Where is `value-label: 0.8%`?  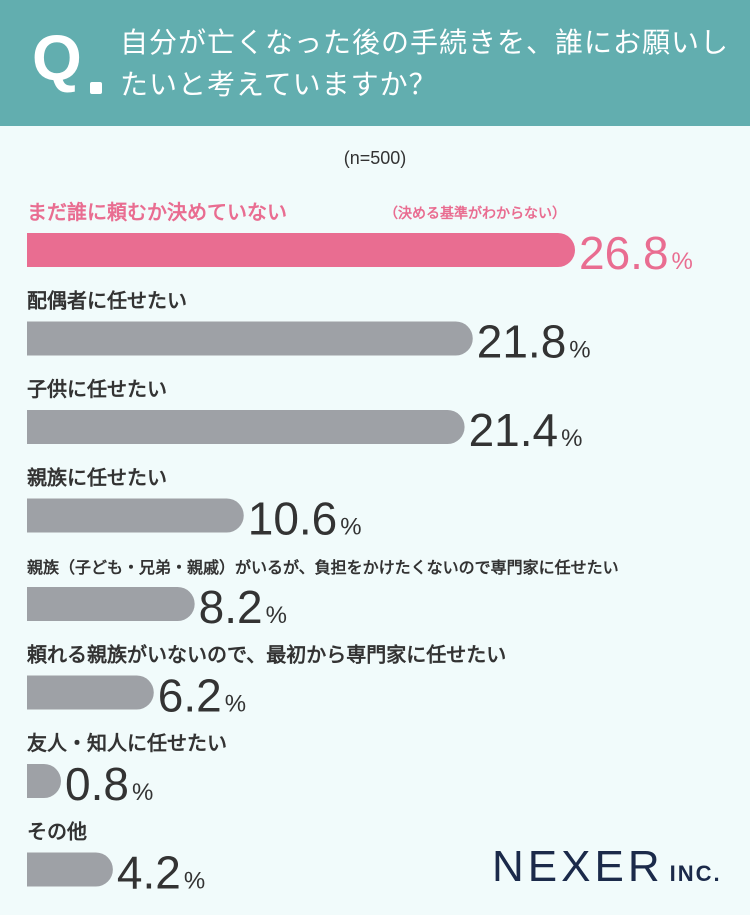
value-label: 0.8% is located at coordinates (109, 784).